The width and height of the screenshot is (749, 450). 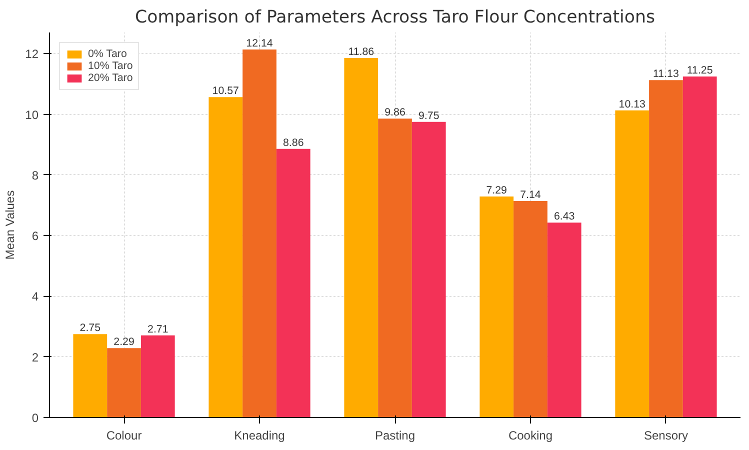 What do you see at coordinates (293, 142) in the screenshot?
I see `data-label: 8.86` at bounding box center [293, 142].